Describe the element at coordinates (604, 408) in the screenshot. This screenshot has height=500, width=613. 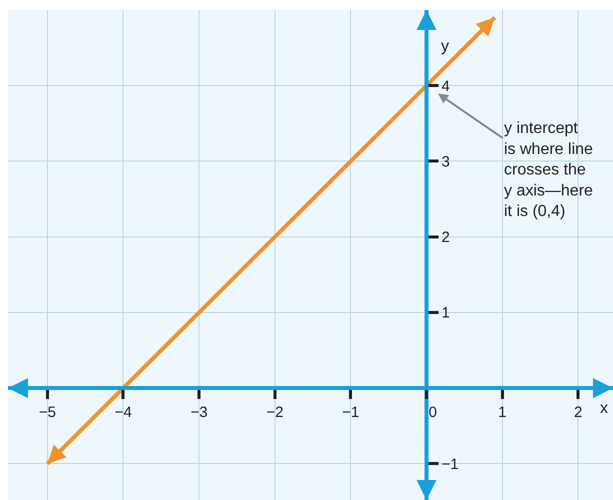
I see `x-axis-title: x` at that location.